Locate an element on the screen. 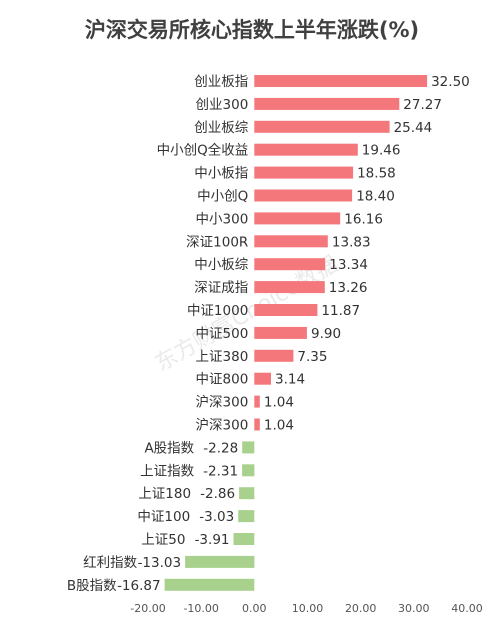  x-tick-label-4: 20.00 is located at coordinates (361, 608).